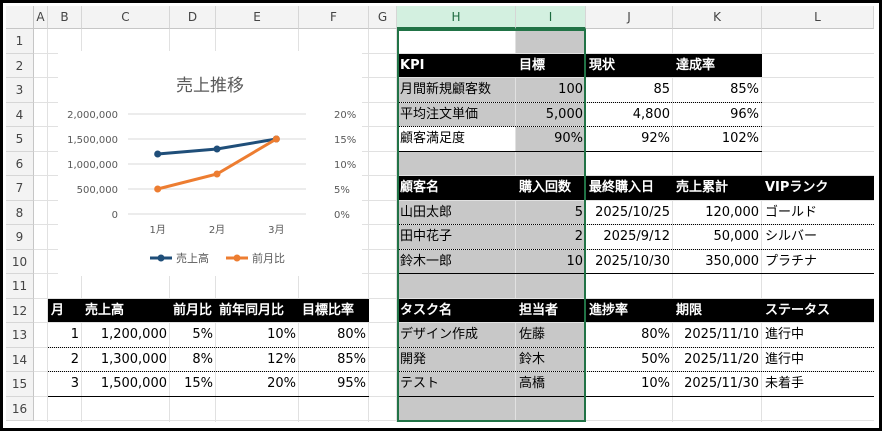 The height and width of the screenshot is (431, 882). What do you see at coordinates (65, 17) in the screenshot?
I see `column-header-b: B` at bounding box center [65, 17].